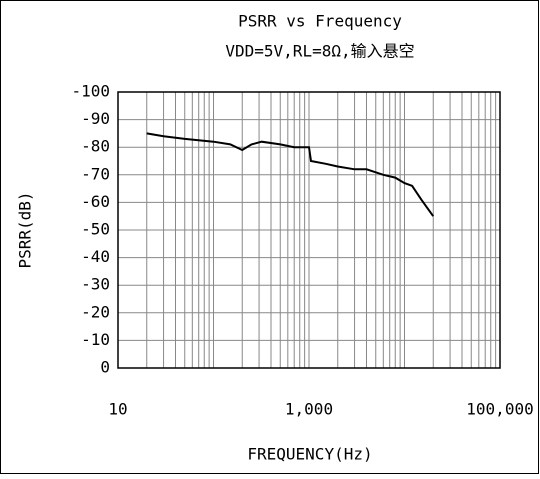 This screenshot has width=540, height=479. What do you see at coordinates (25, 229) in the screenshot?
I see `y-axis-label: PSRR(dB)` at bounding box center [25, 229].